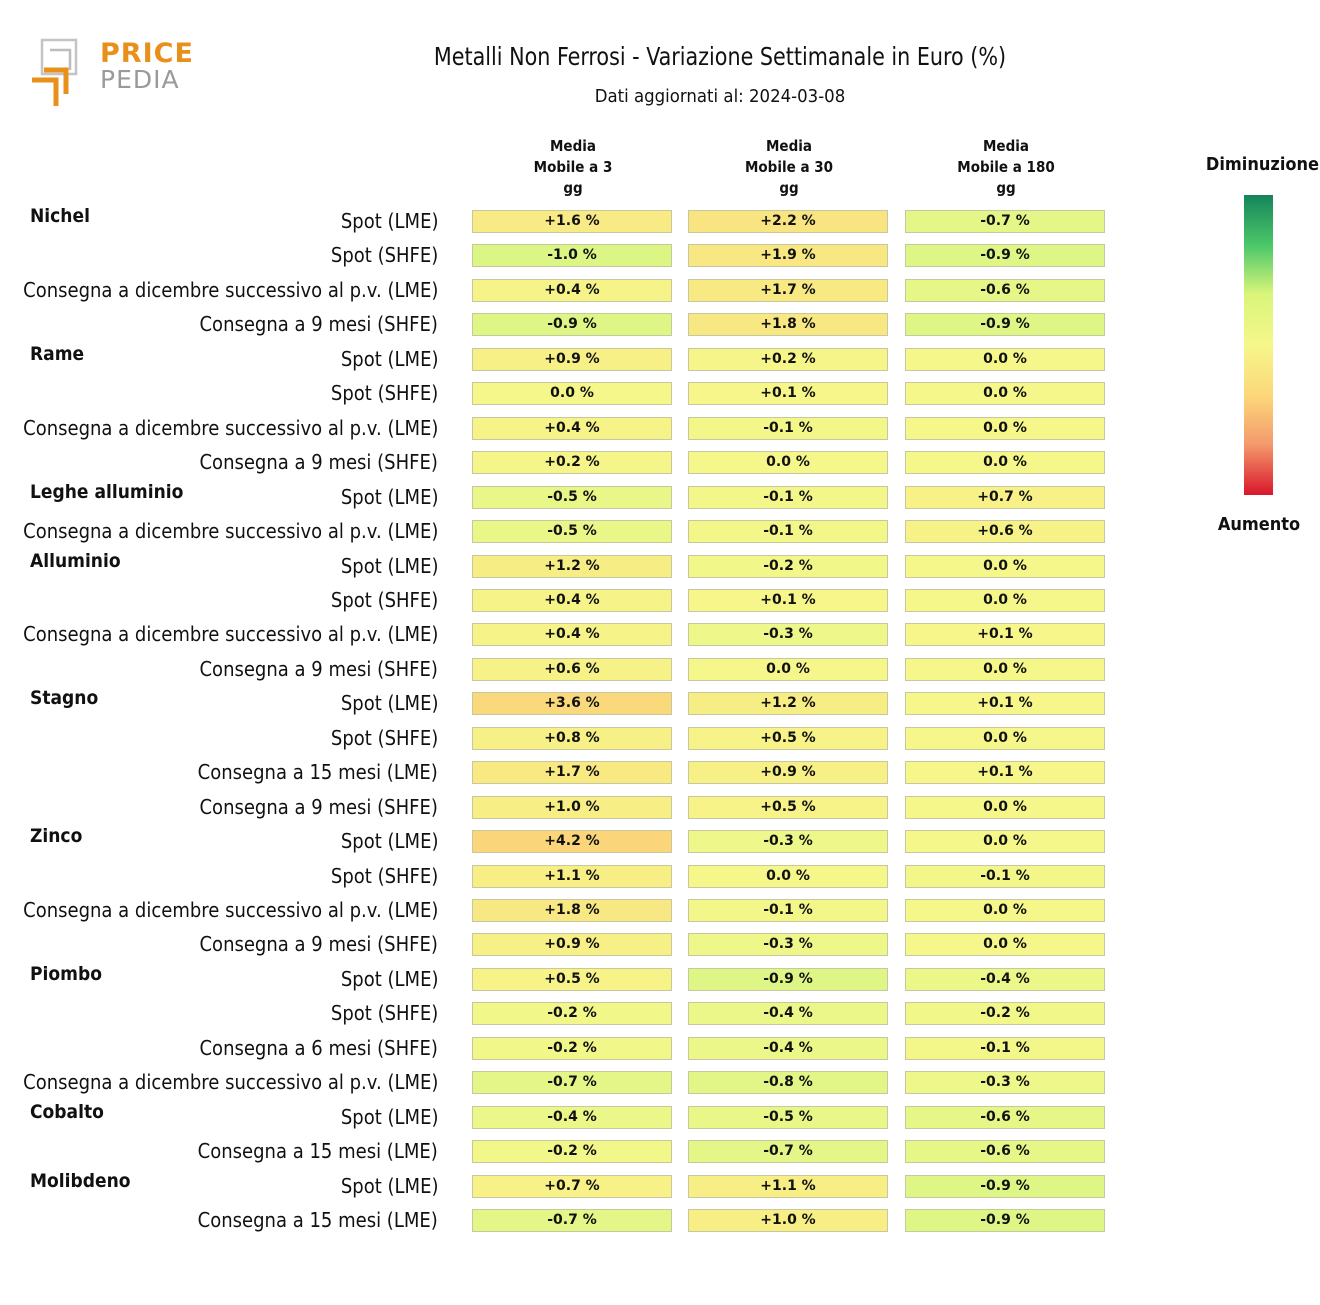 This screenshot has width=1320, height=1305. I want to click on legend-top-label: Diminuzione, so click(1262, 164).